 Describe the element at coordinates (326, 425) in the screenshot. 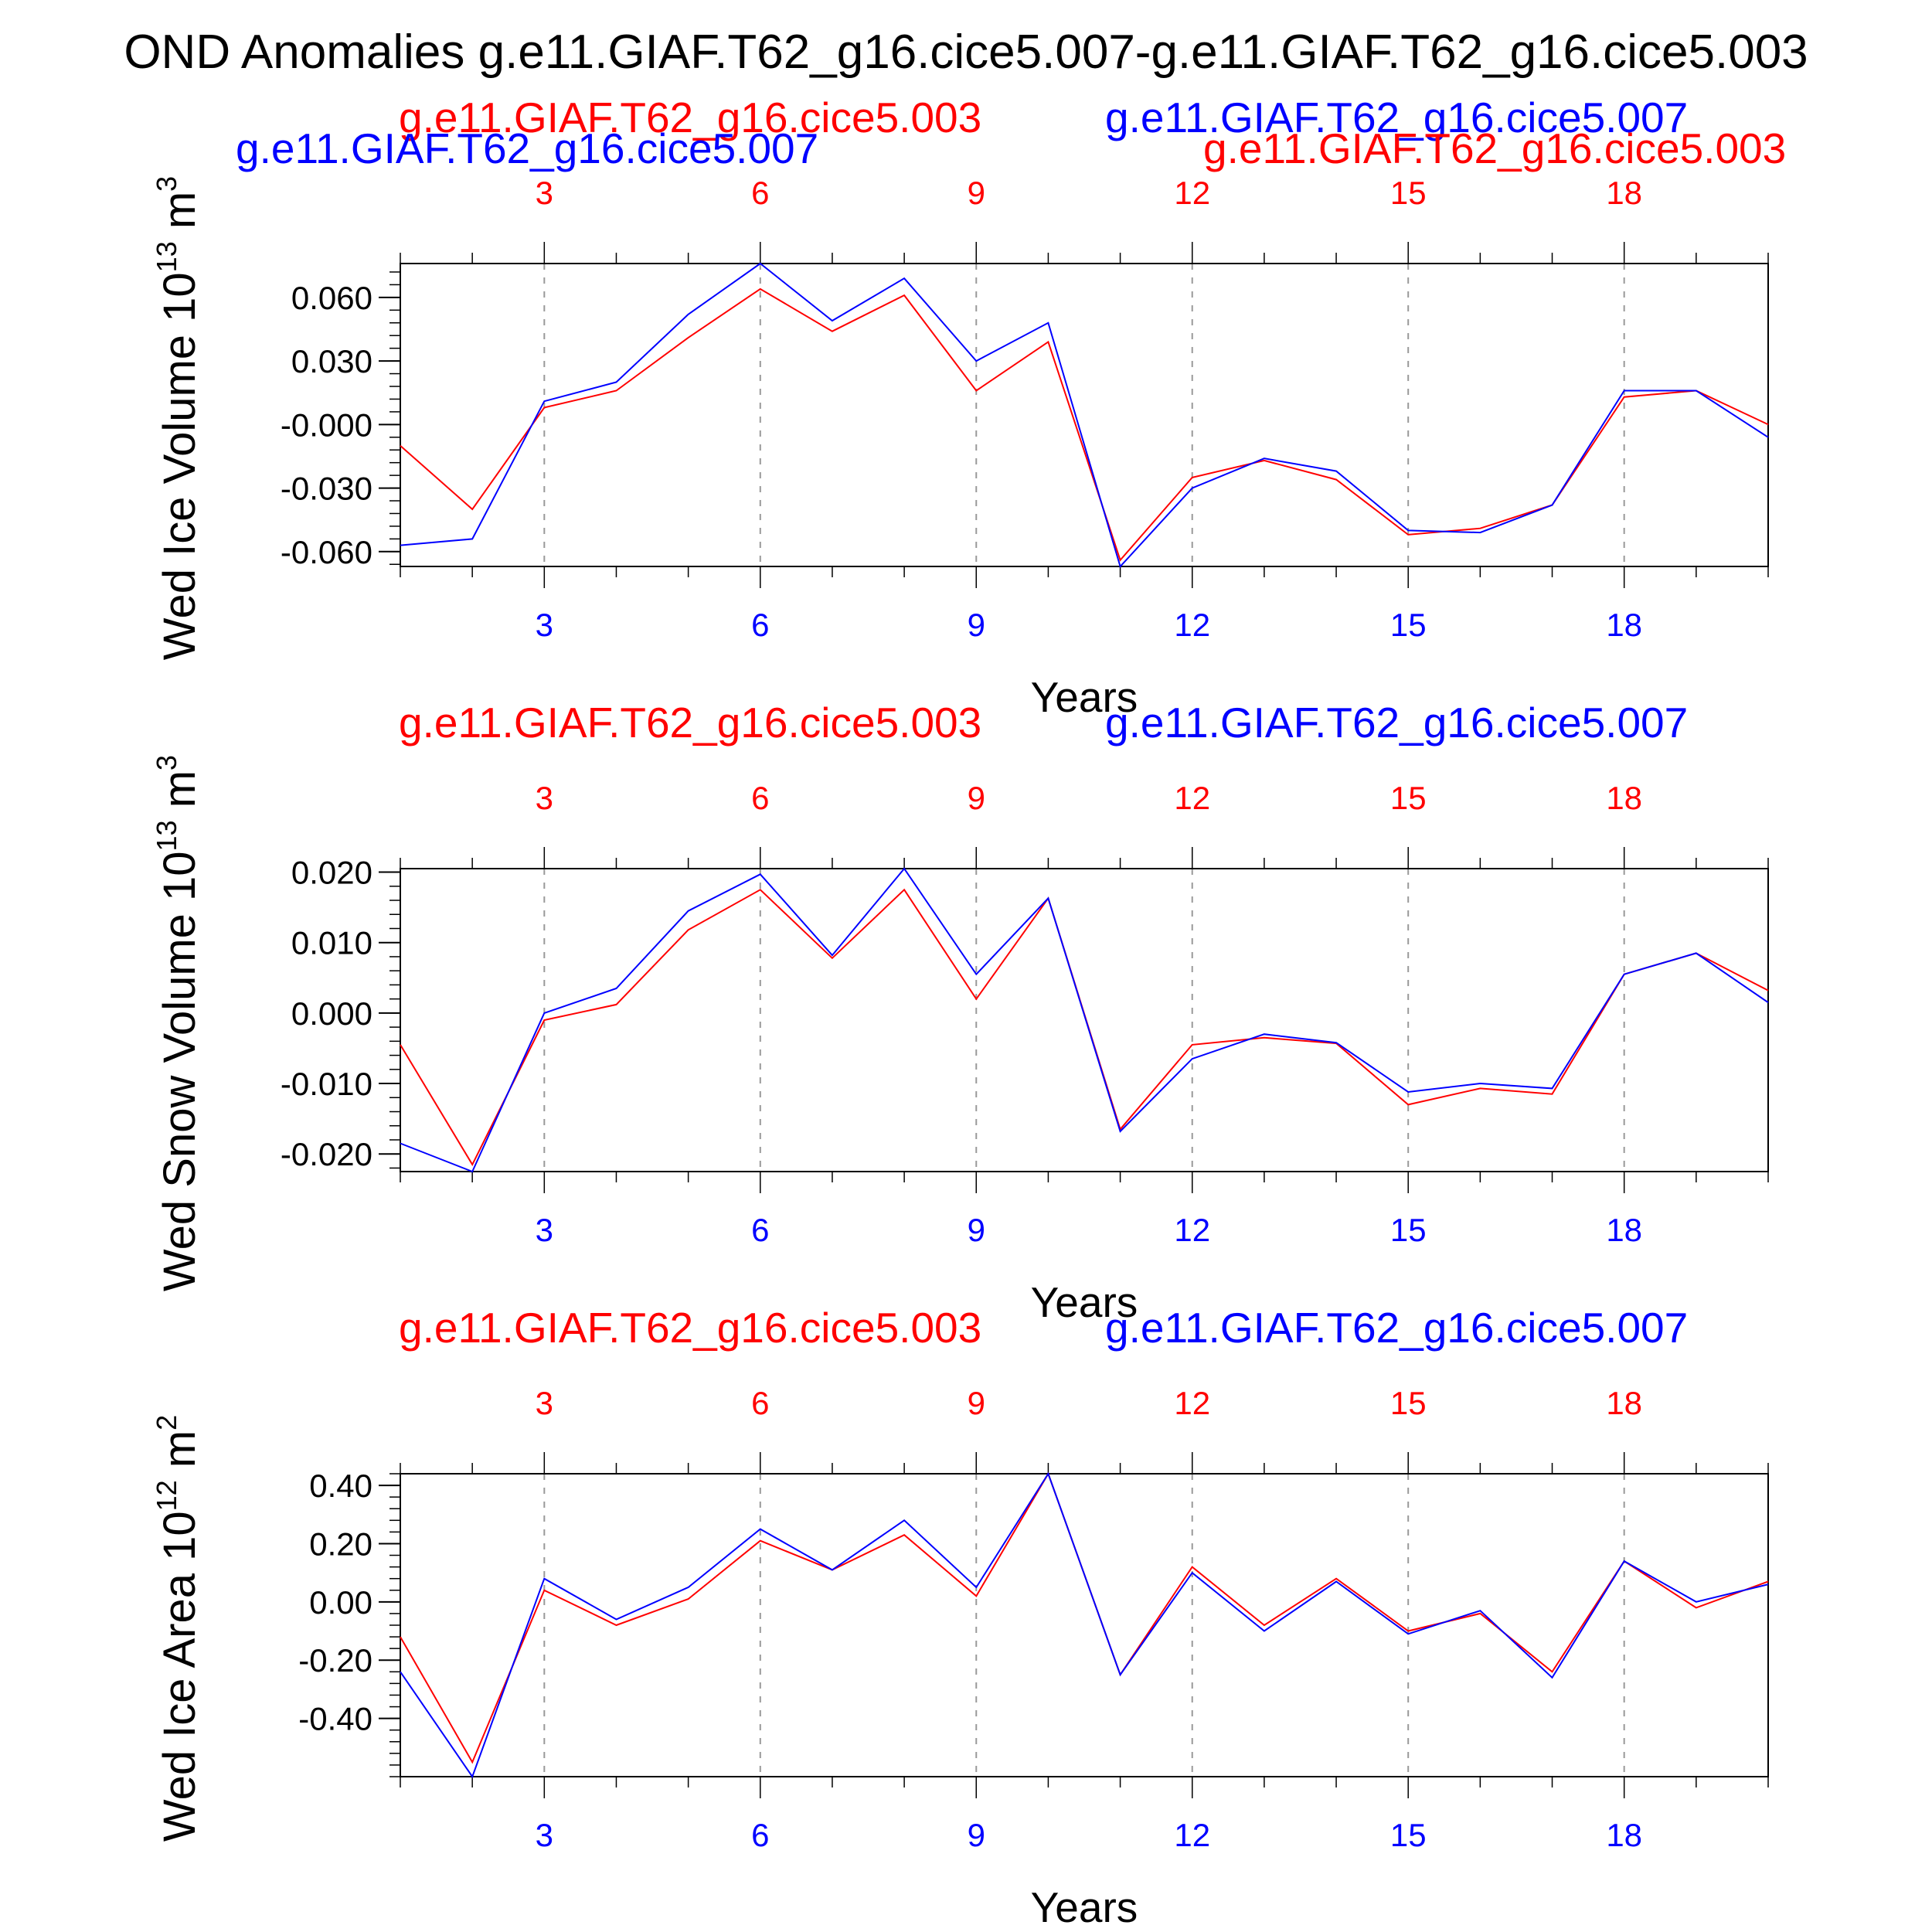

I see `y-tick-label: -0.000` at that location.